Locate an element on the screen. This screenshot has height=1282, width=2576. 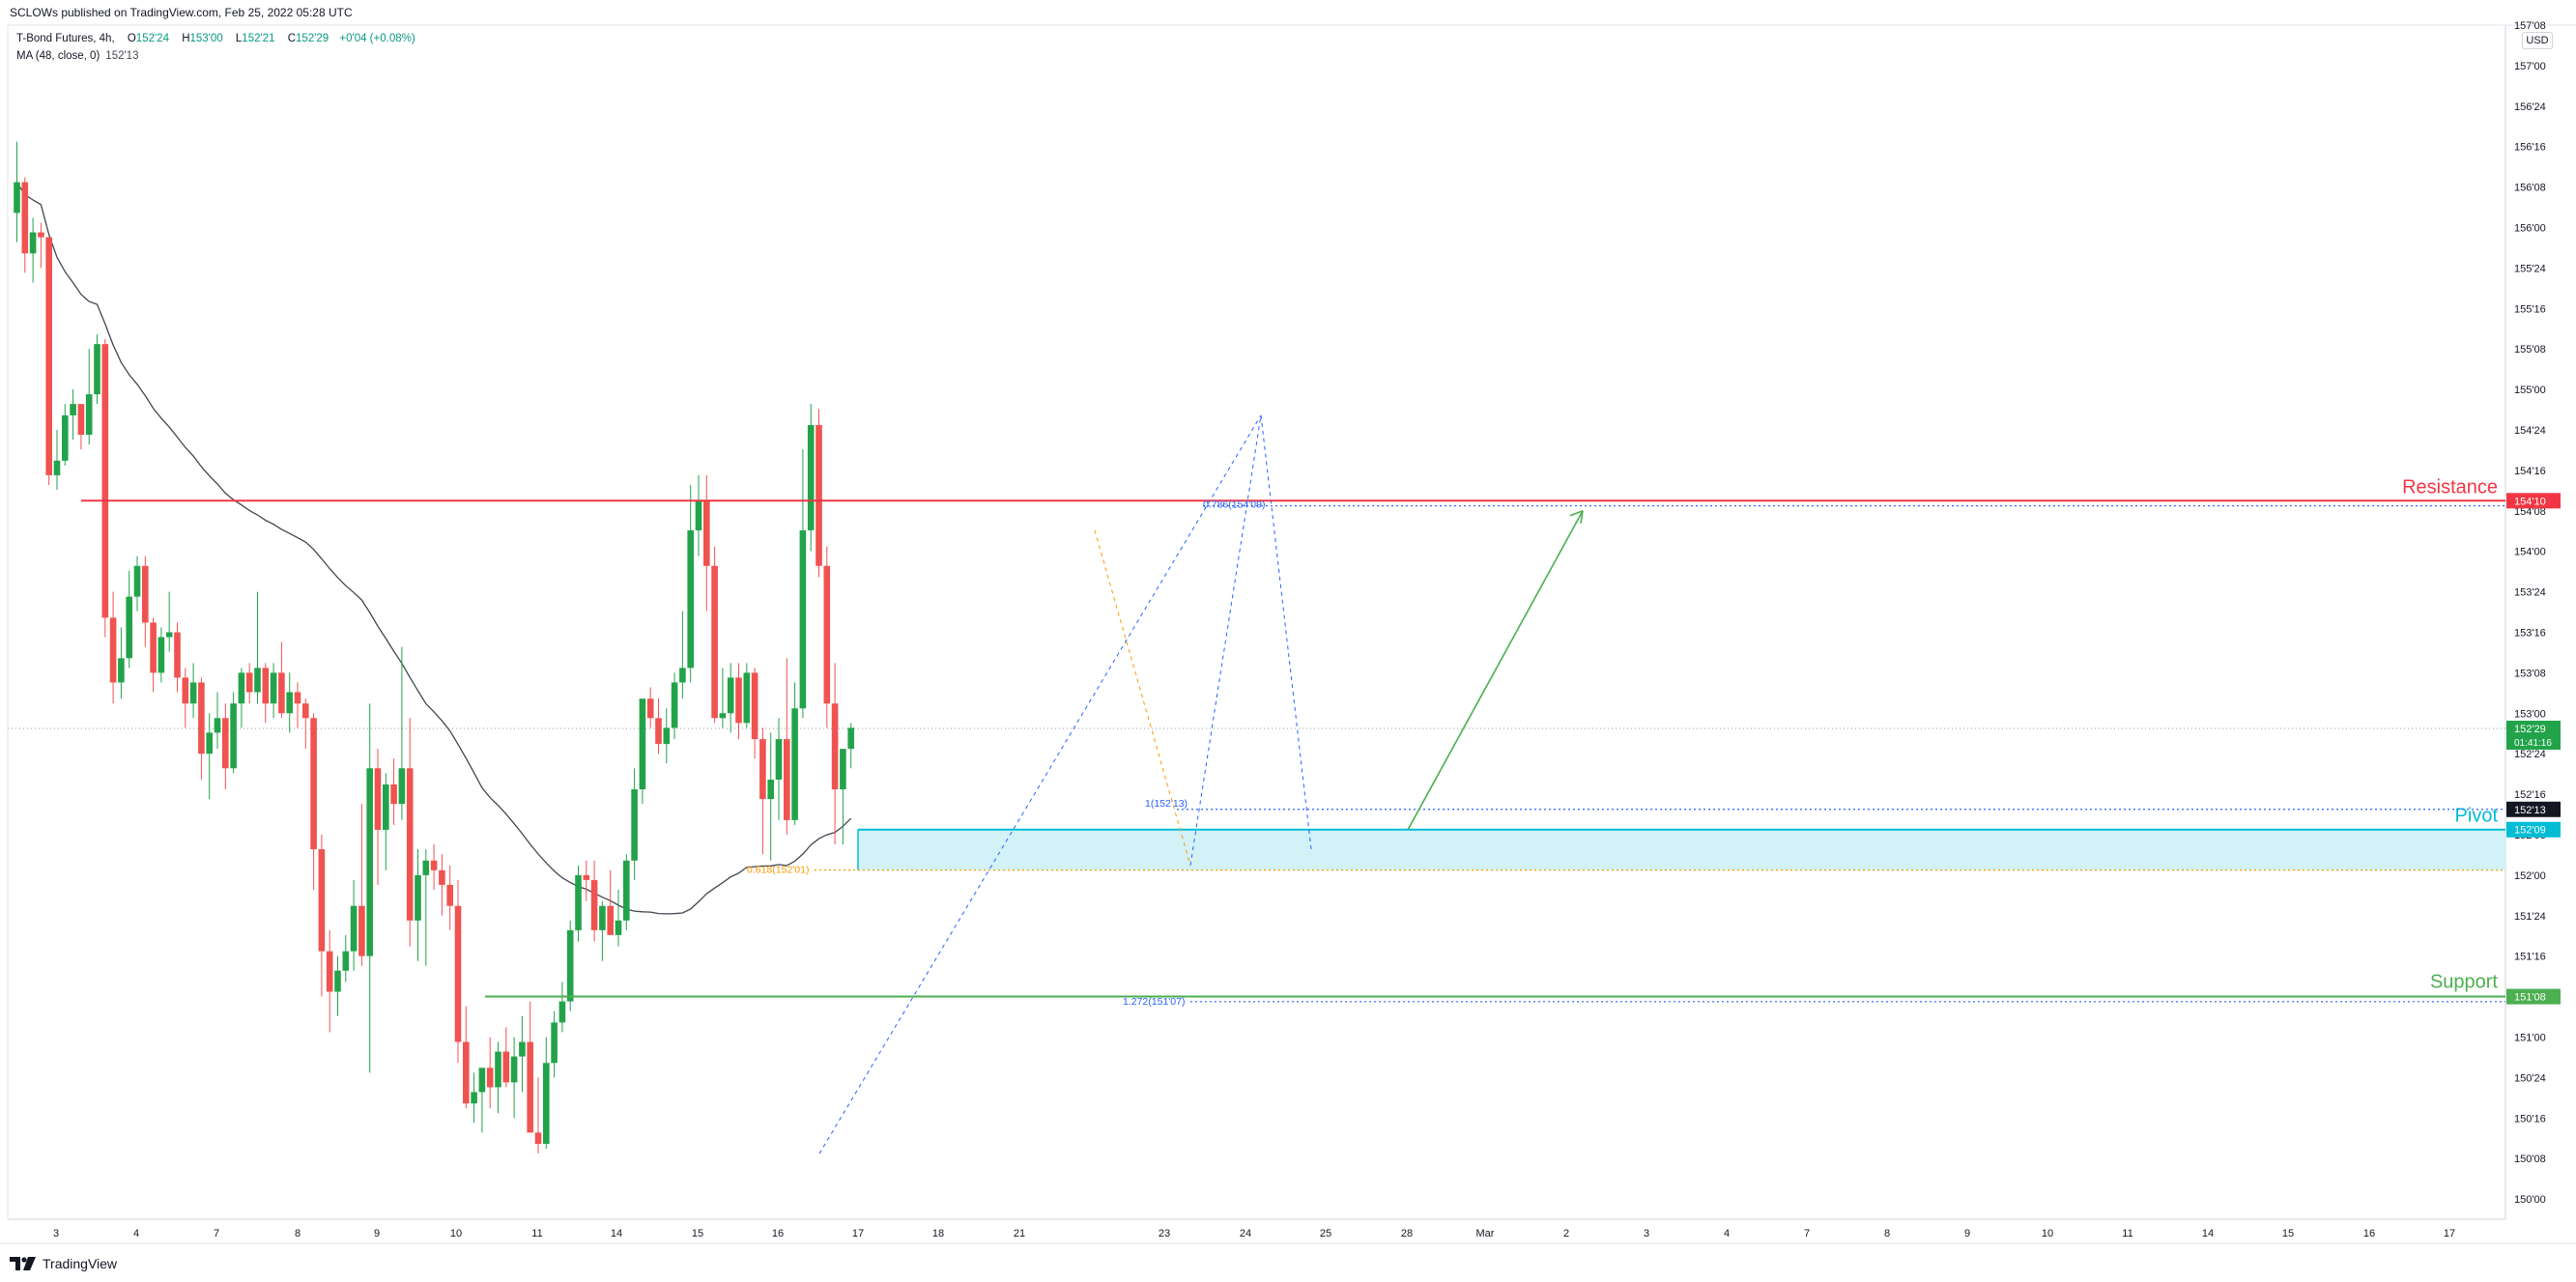
tradingview-logo: TradingView is located at coordinates (64, 1264).